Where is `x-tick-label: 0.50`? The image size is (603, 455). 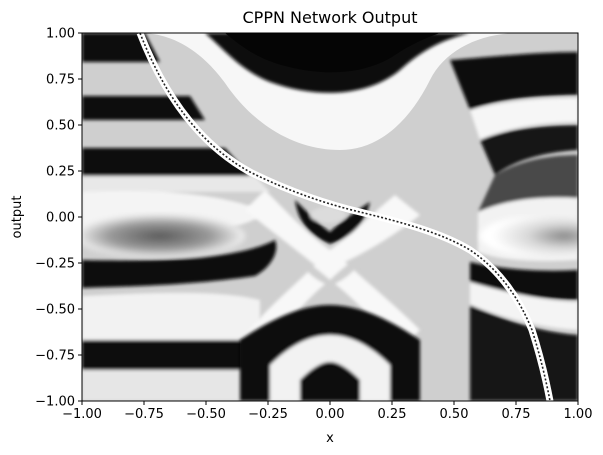
x-tick-label: 0.50 is located at coordinates (454, 414).